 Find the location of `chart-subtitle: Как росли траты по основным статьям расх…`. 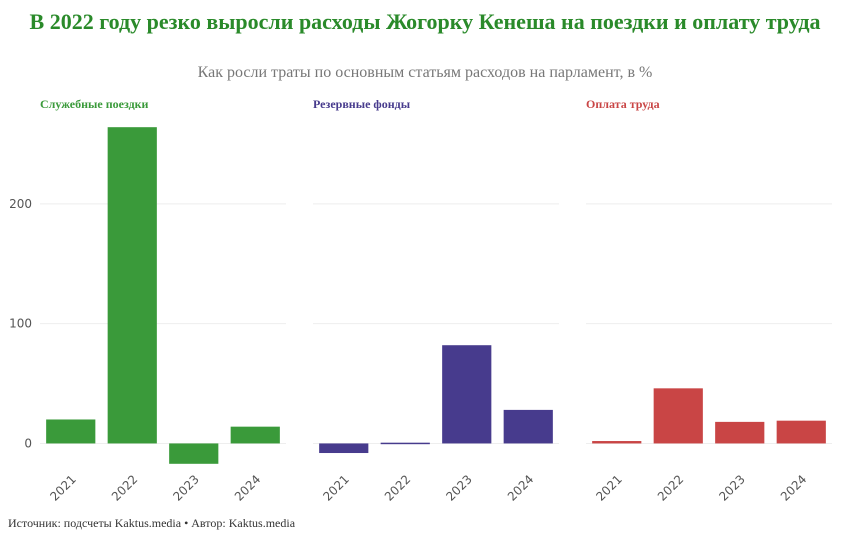

chart-subtitle: Как росли траты по основным статьям расх… is located at coordinates (425, 72).